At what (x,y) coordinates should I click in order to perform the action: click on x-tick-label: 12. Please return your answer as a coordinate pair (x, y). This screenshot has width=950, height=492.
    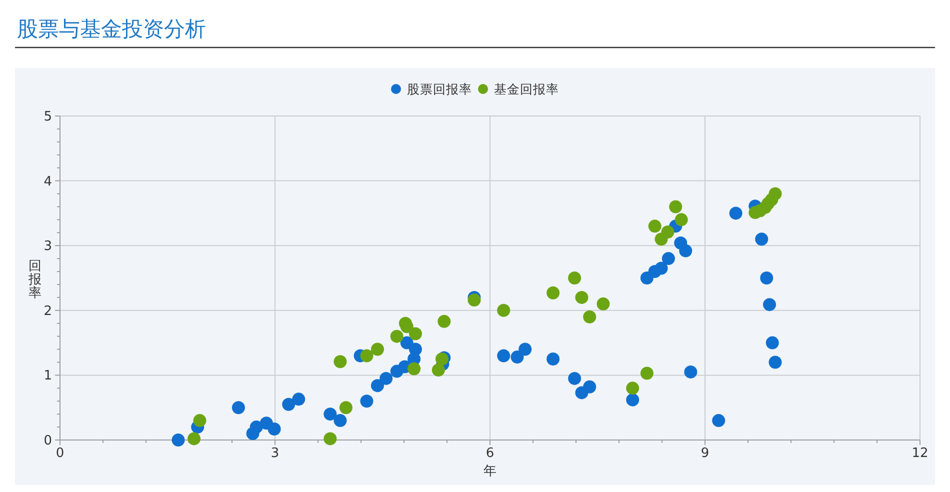
    Looking at the image, I should click on (920, 453).